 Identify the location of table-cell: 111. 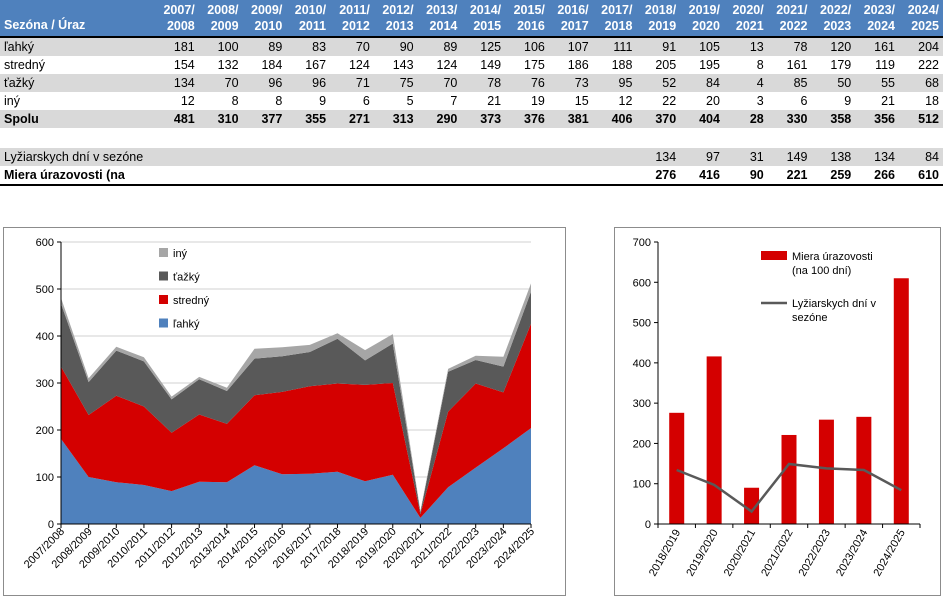
(614, 46).